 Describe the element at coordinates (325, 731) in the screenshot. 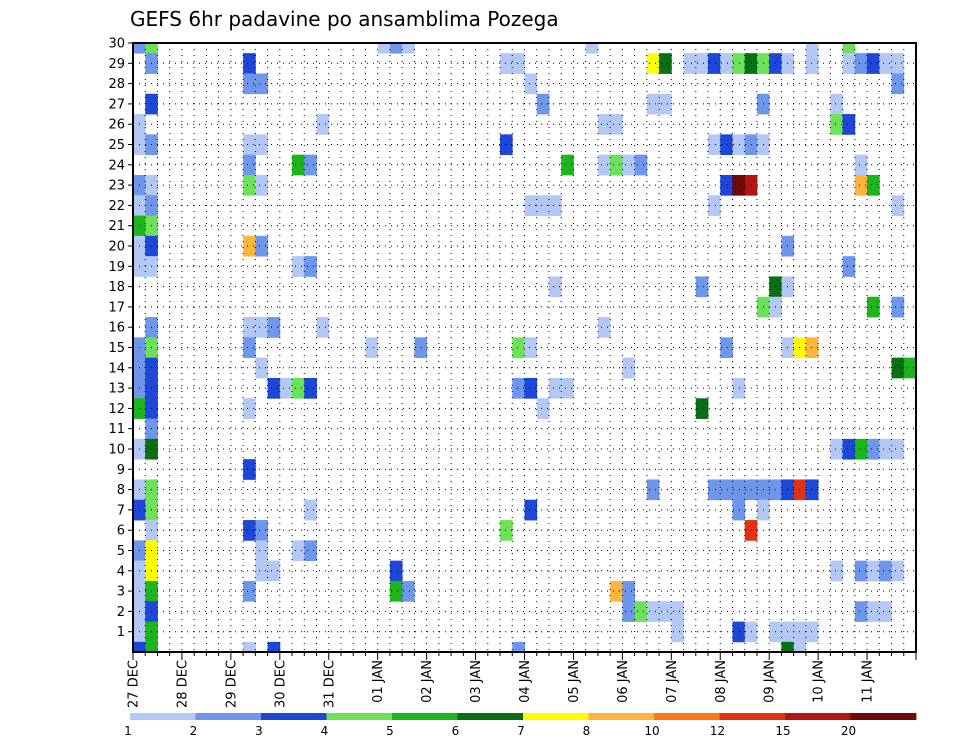

I see `colorbar-label: 4` at that location.